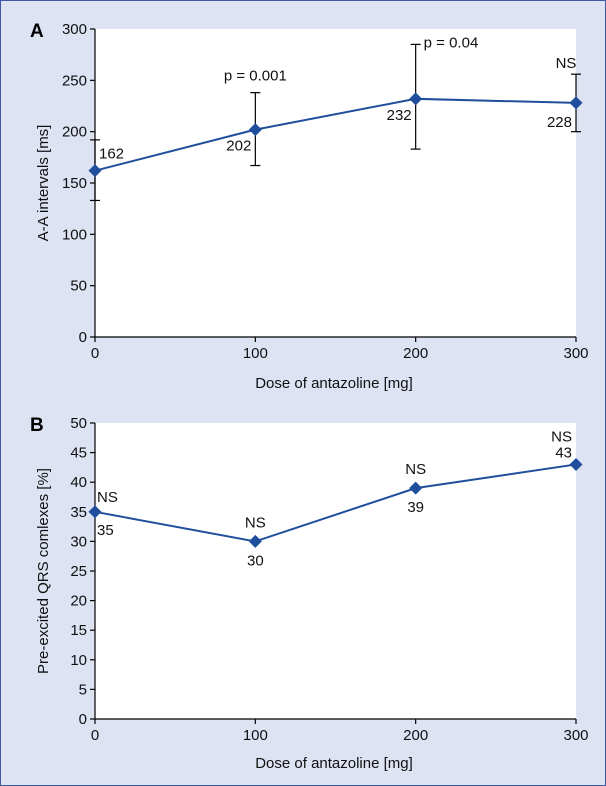  What do you see at coordinates (74, 29) in the screenshot?
I see `panel-a-y-tick-label: 300` at bounding box center [74, 29].